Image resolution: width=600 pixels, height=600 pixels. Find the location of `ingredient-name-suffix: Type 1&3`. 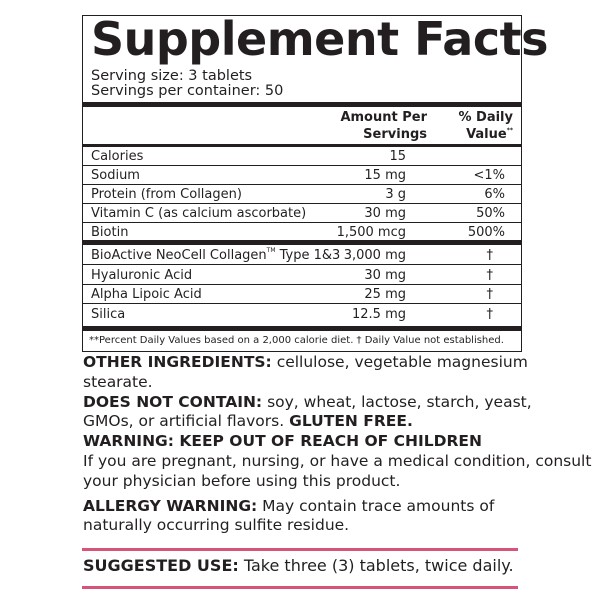

ingredient-name-suffix: Type 1&3 is located at coordinates (308, 255).